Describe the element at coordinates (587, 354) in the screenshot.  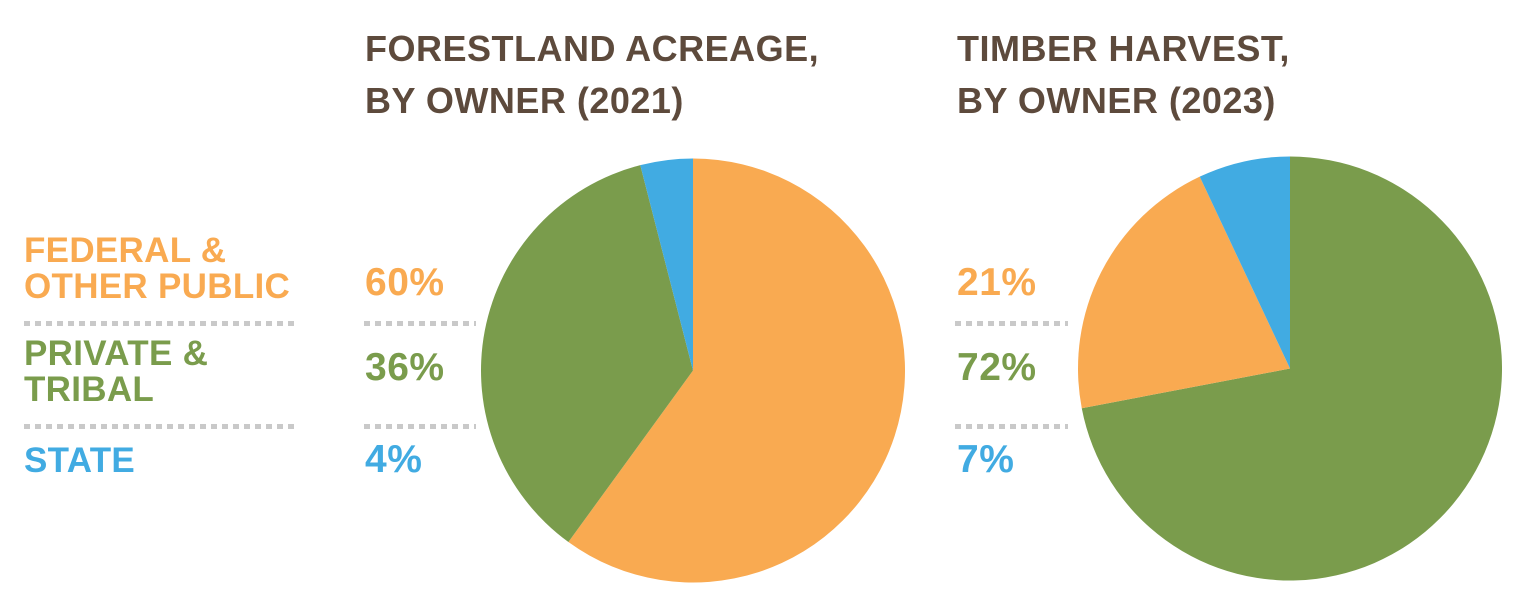
I see `pie-slice-private-tribal` at that location.